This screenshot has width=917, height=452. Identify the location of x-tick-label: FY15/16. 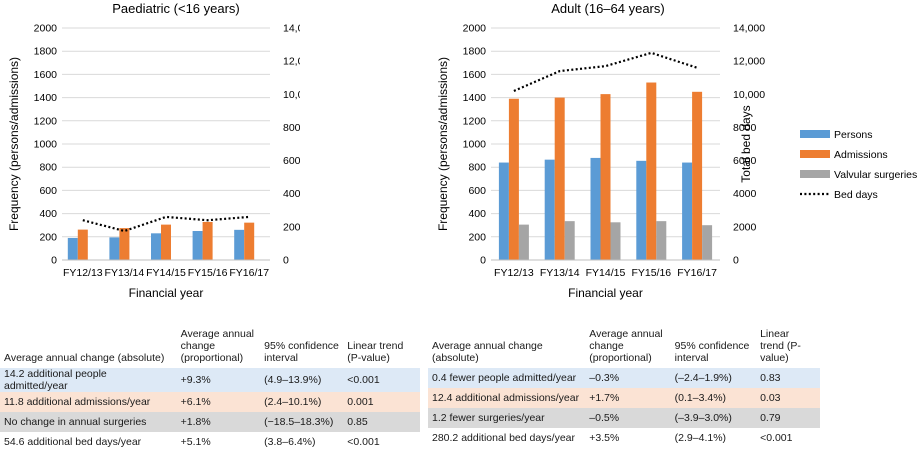
(651, 273).